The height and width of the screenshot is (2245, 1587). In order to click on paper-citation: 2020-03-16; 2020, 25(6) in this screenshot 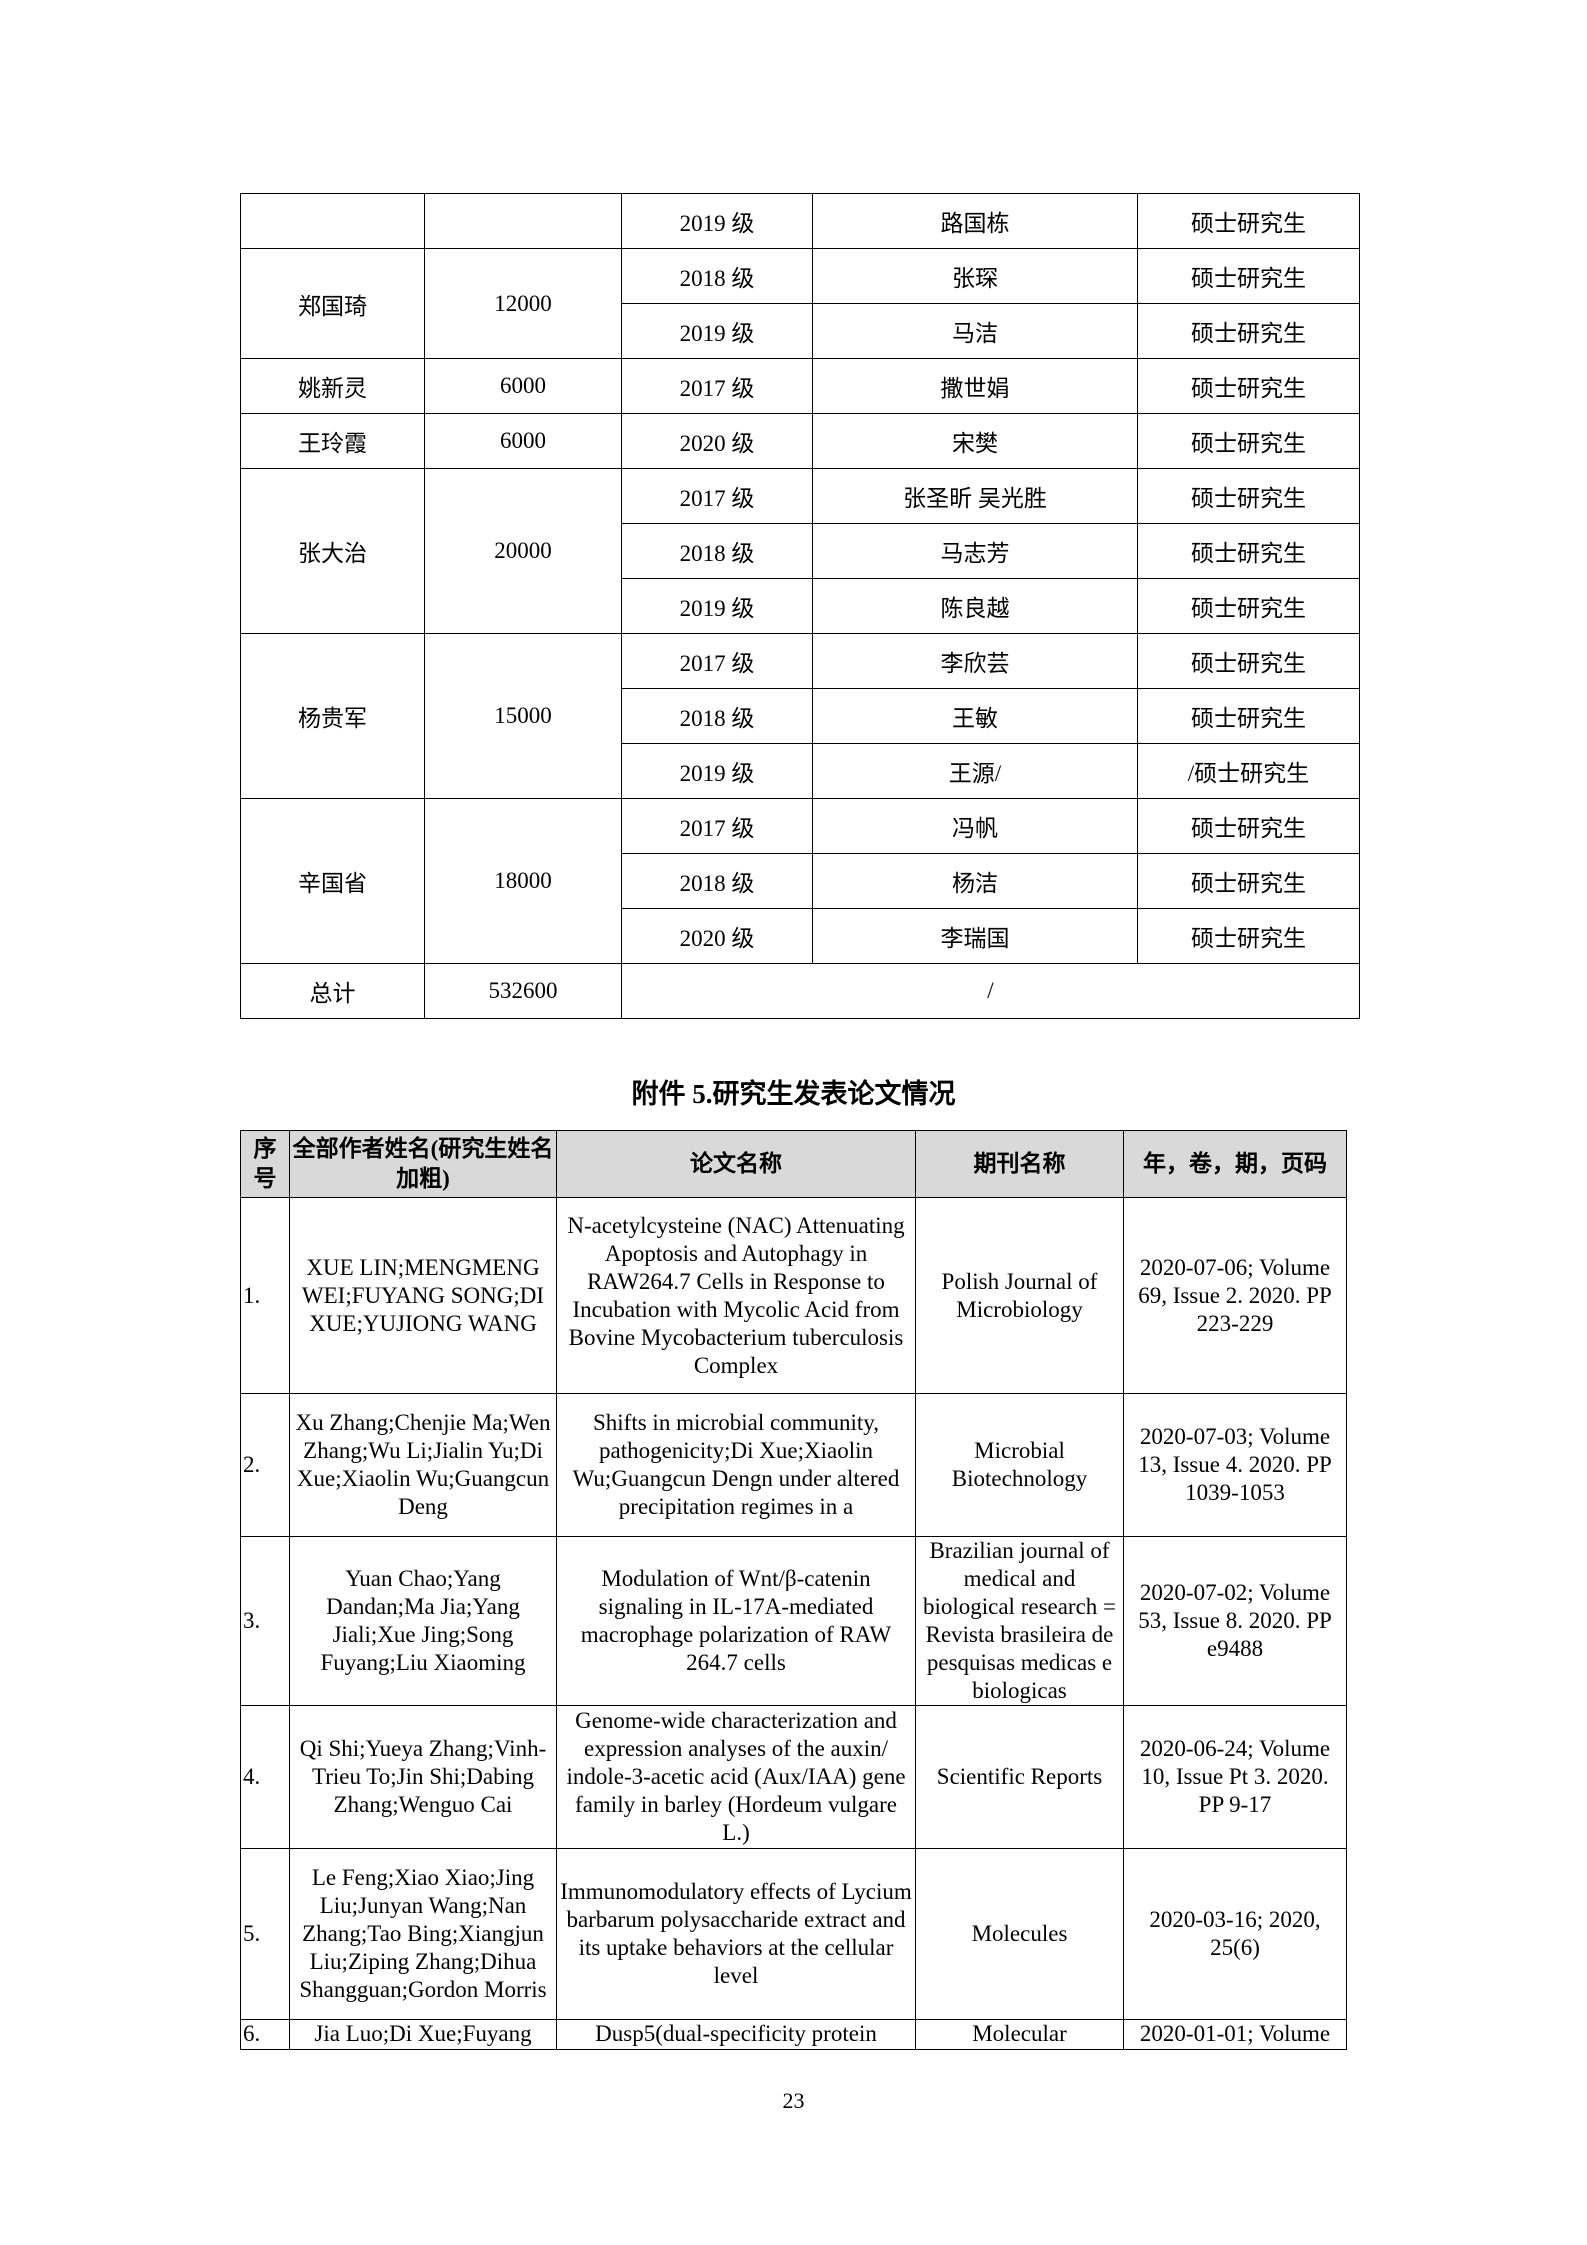, I will do `click(1235, 1934)`.